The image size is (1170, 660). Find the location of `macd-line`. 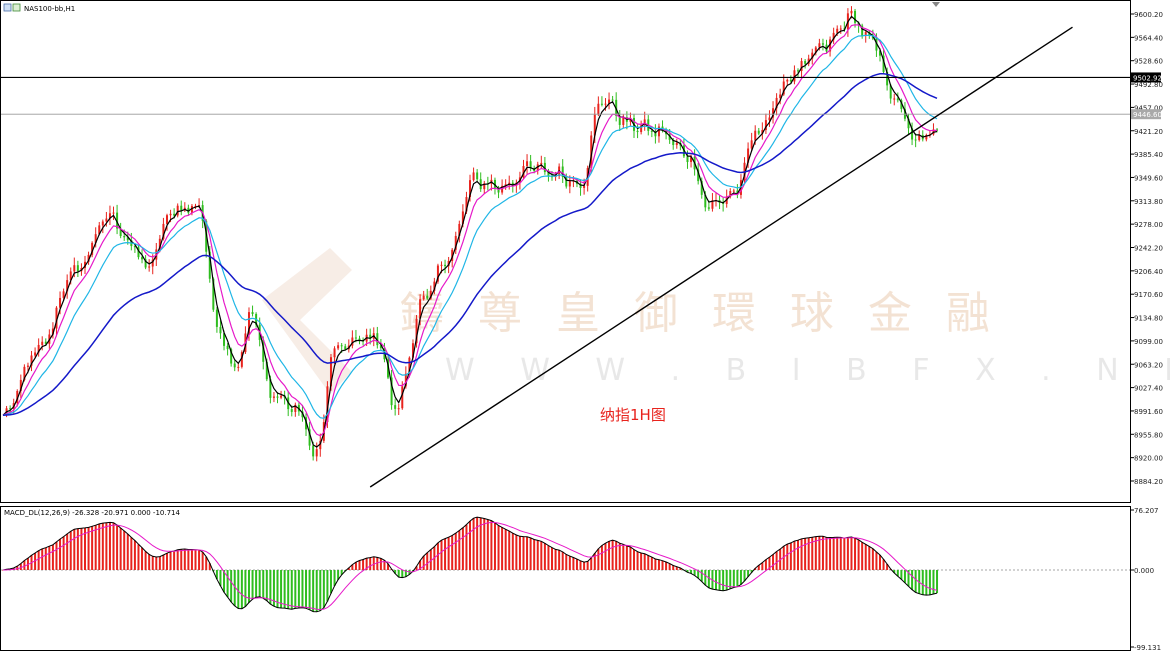

macd-line is located at coordinates (470, 564).